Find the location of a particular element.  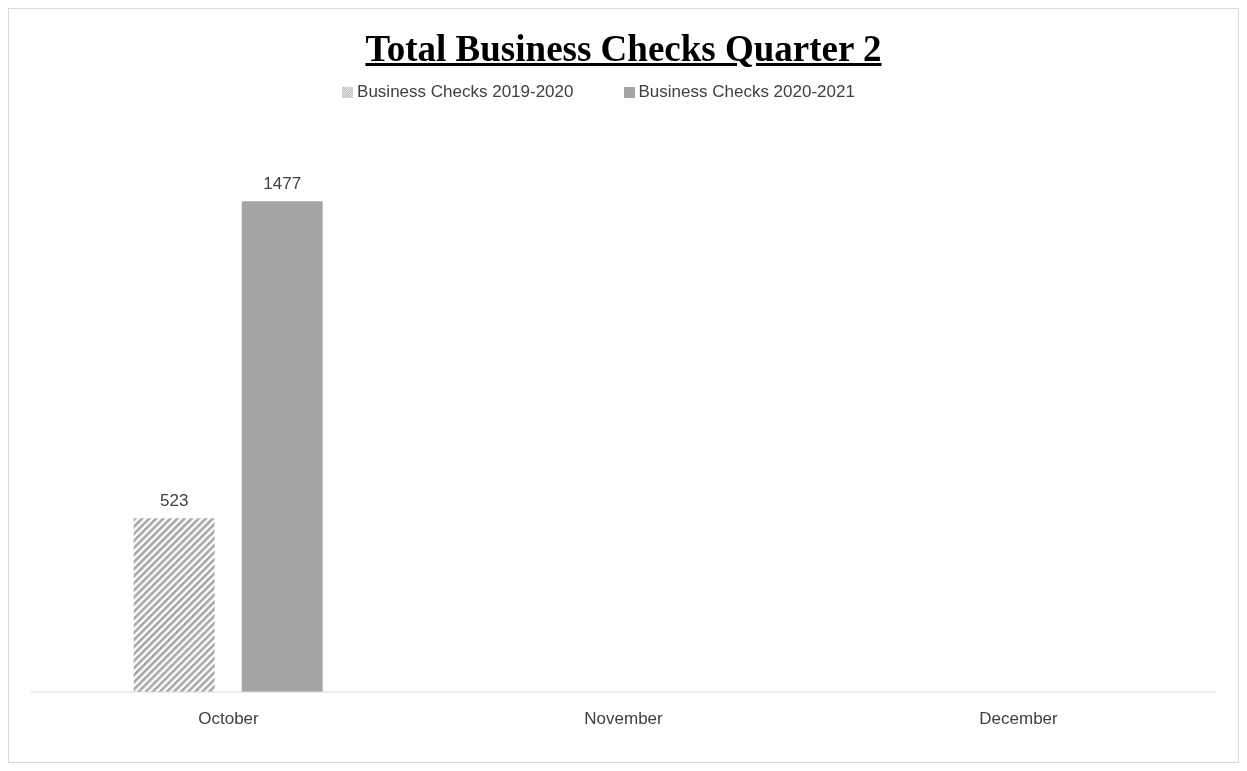

data-label: 523 is located at coordinates (174, 501).